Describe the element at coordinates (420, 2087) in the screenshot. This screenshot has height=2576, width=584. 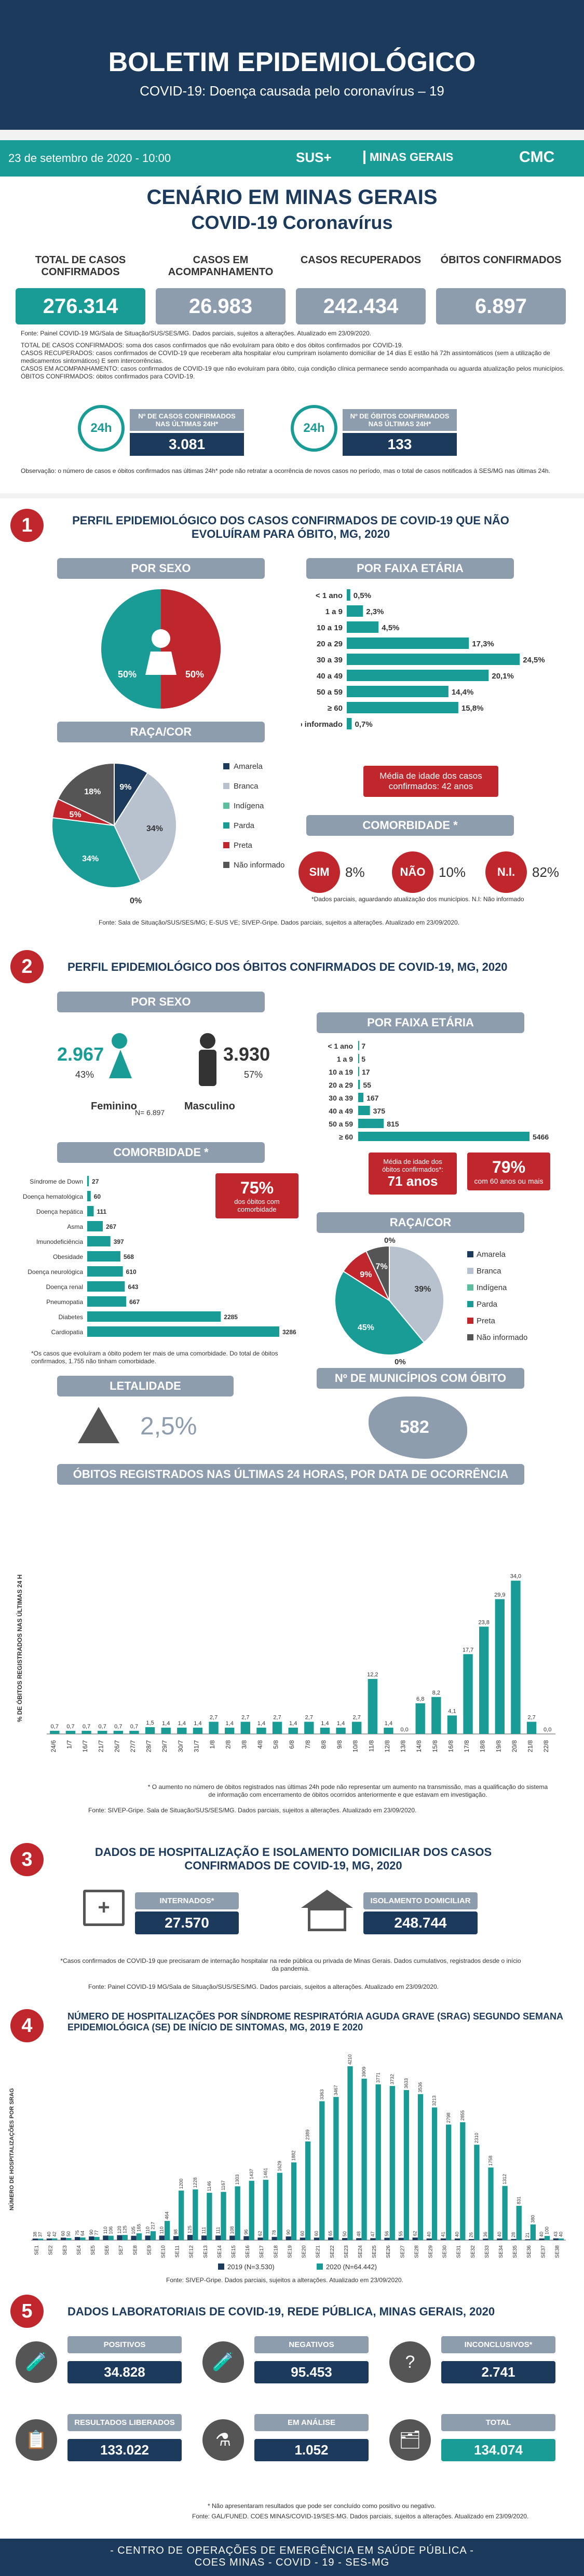
I see `srag-val-1-27: 3536` at that location.